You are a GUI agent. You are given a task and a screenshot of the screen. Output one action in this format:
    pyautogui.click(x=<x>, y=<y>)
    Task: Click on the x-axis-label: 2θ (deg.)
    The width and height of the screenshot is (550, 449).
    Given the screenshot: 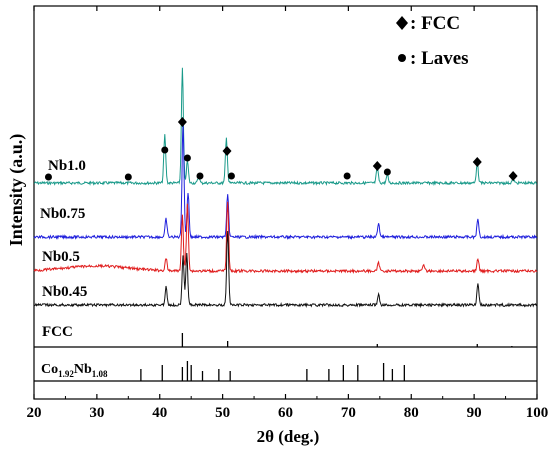 What is the action you would take?
    pyautogui.click(x=288, y=436)
    